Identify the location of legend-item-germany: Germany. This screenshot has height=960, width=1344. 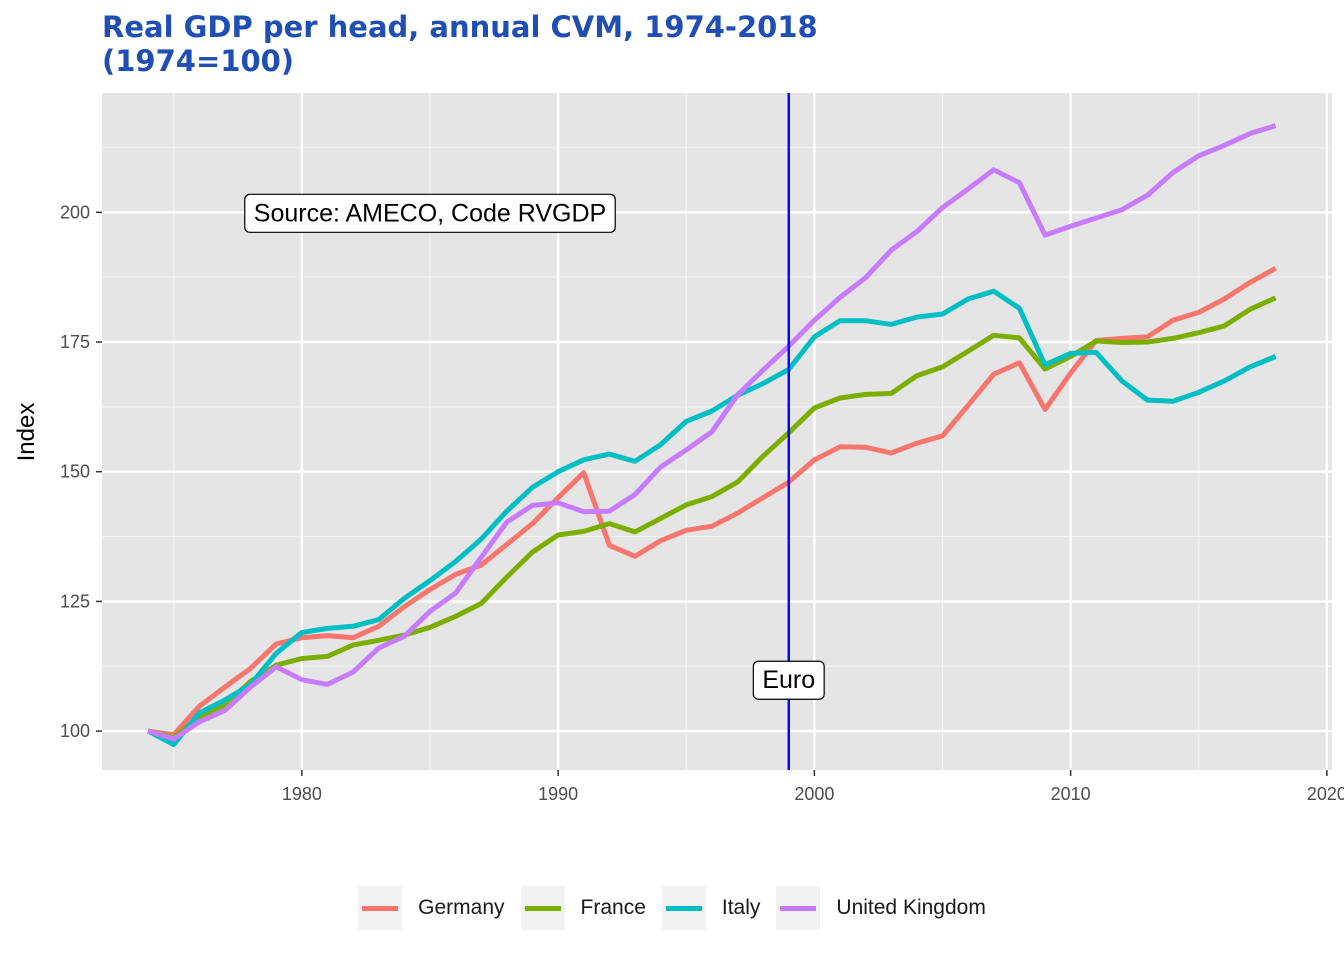
(431, 908).